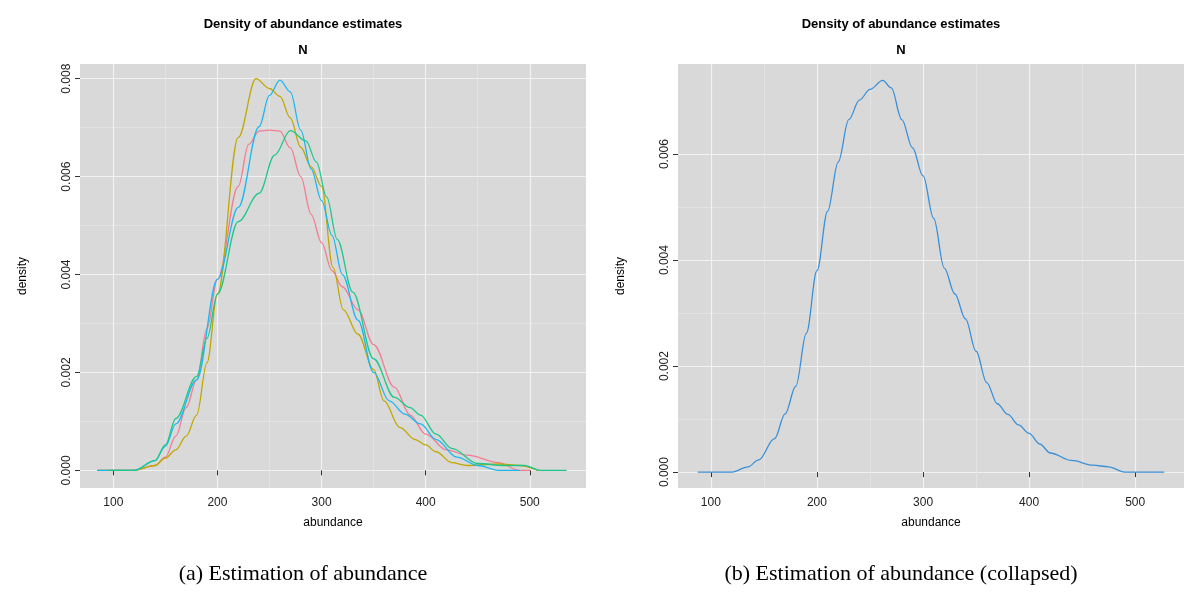 This screenshot has height=614, width=1204. I want to click on text: (a) Estimation of abundance, so click(303, 573).